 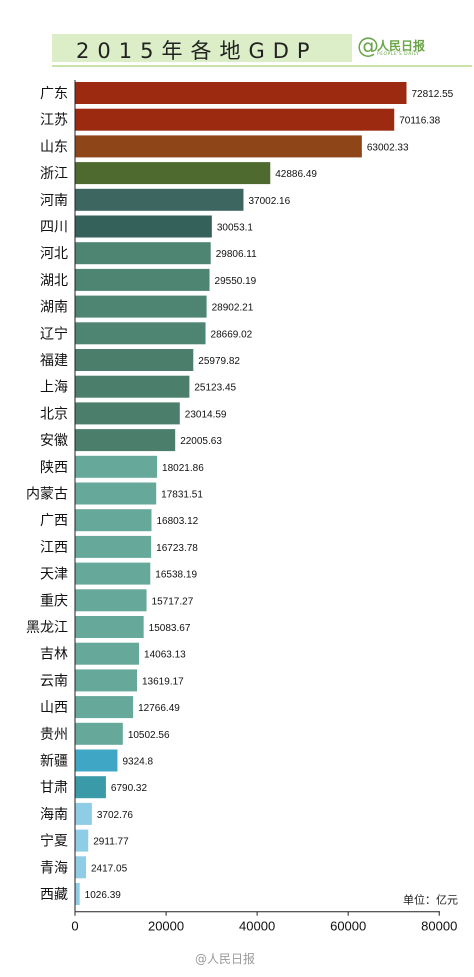 What do you see at coordinates (197, 51) in the screenshot?
I see `chart-title: 2015年各地GDP` at bounding box center [197, 51].